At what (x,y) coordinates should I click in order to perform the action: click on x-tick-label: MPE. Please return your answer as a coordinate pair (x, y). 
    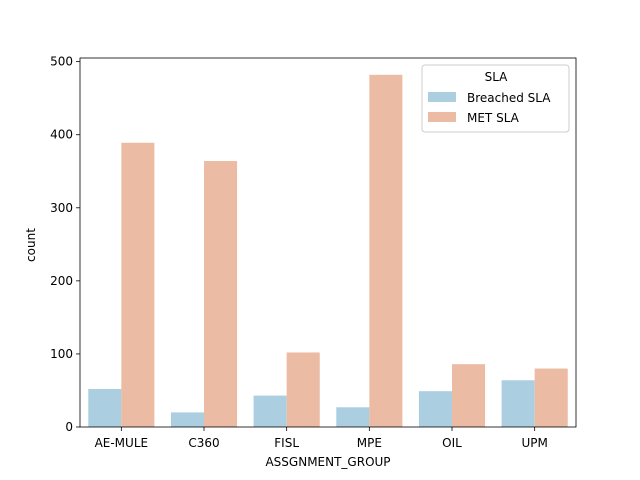
    Looking at the image, I should click on (369, 443).